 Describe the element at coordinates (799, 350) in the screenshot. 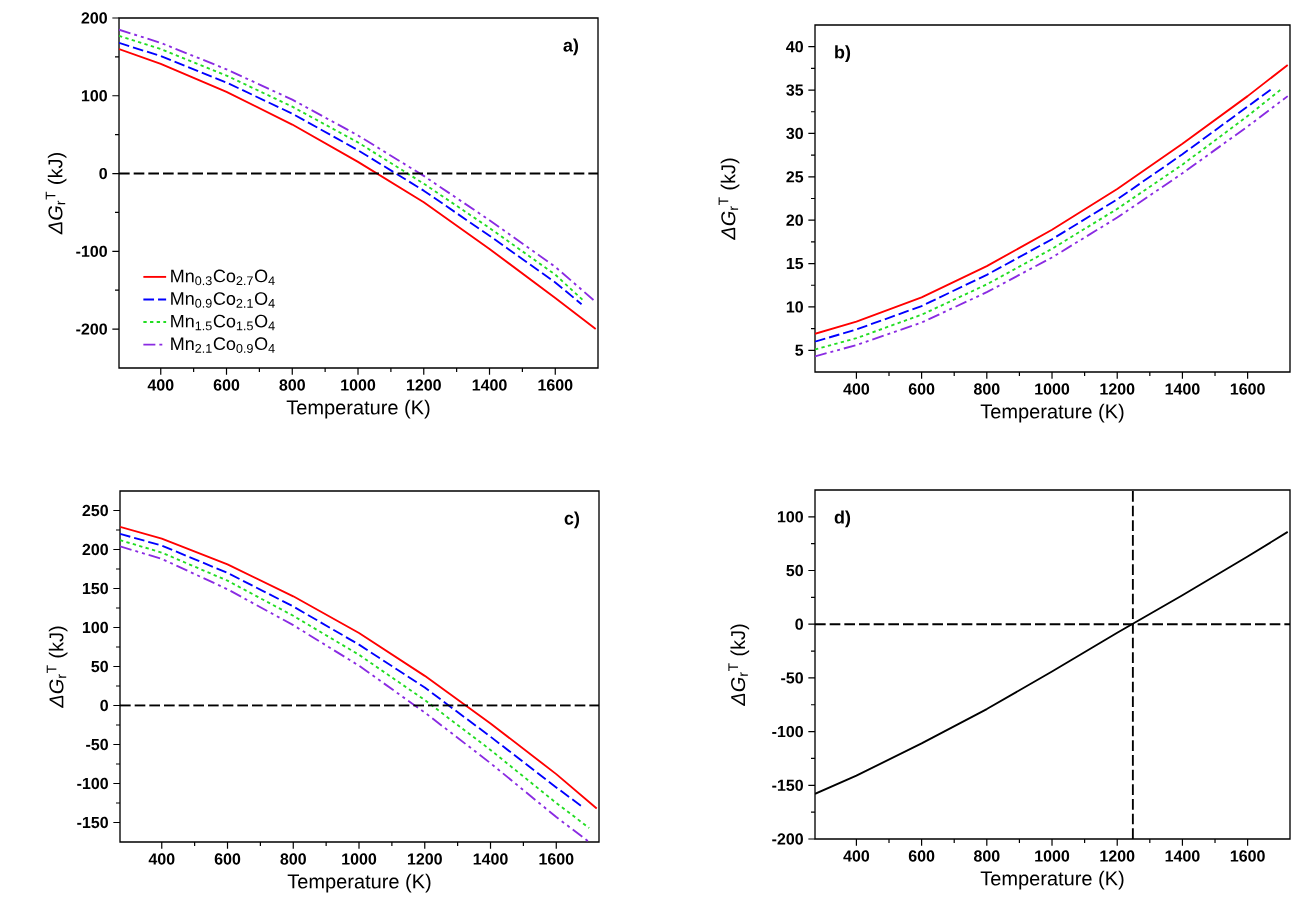

I see `y-tick-label: 5` at that location.